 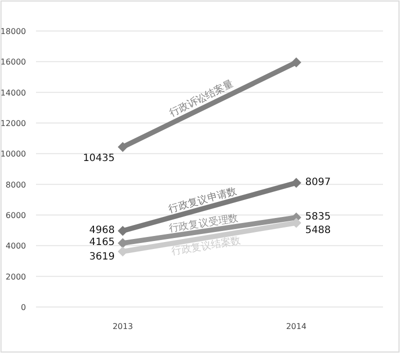 What do you see at coordinates (102, 257) in the screenshot?
I see `data-label: 3619` at bounding box center [102, 257].